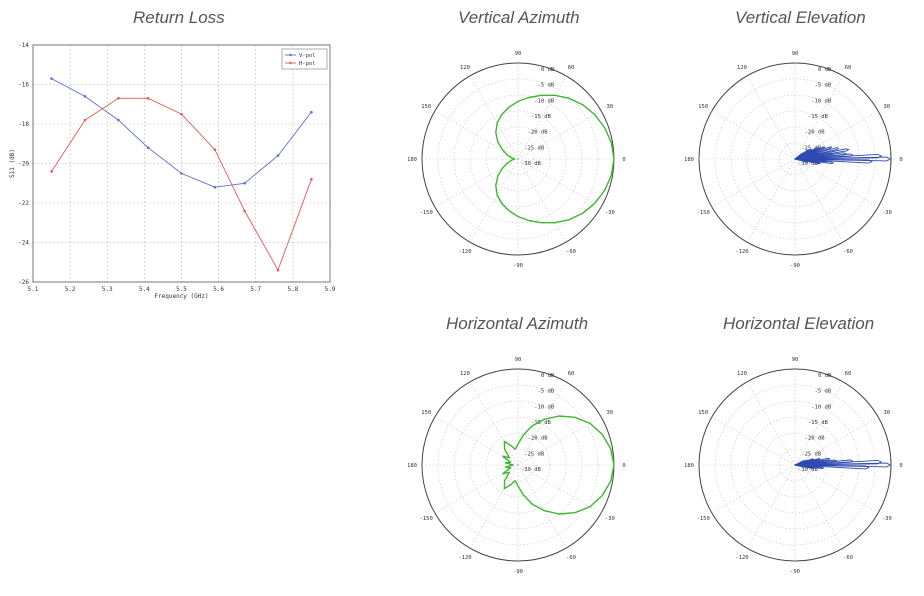  What do you see at coordinates (181, 296) in the screenshot?
I see `x-axis-label: Frequency (GHz)` at bounding box center [181, 296].